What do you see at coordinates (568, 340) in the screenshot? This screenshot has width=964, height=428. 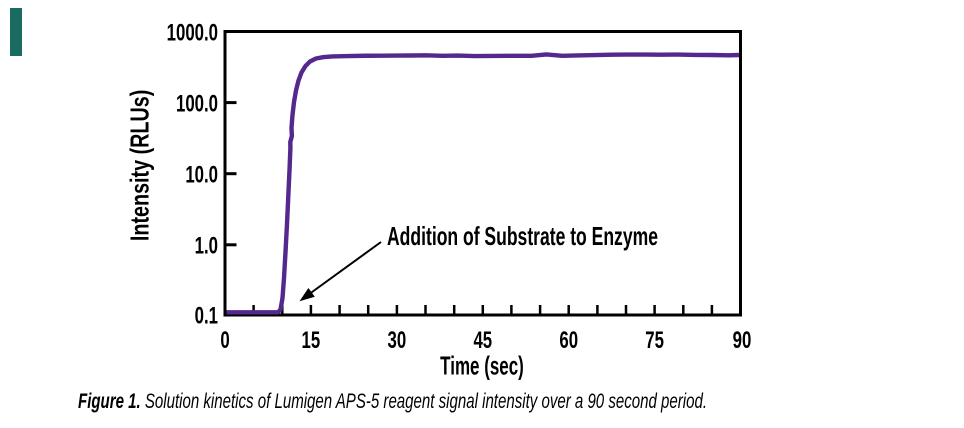 I see `svg-text: 60` at bounding box center [568, 340].